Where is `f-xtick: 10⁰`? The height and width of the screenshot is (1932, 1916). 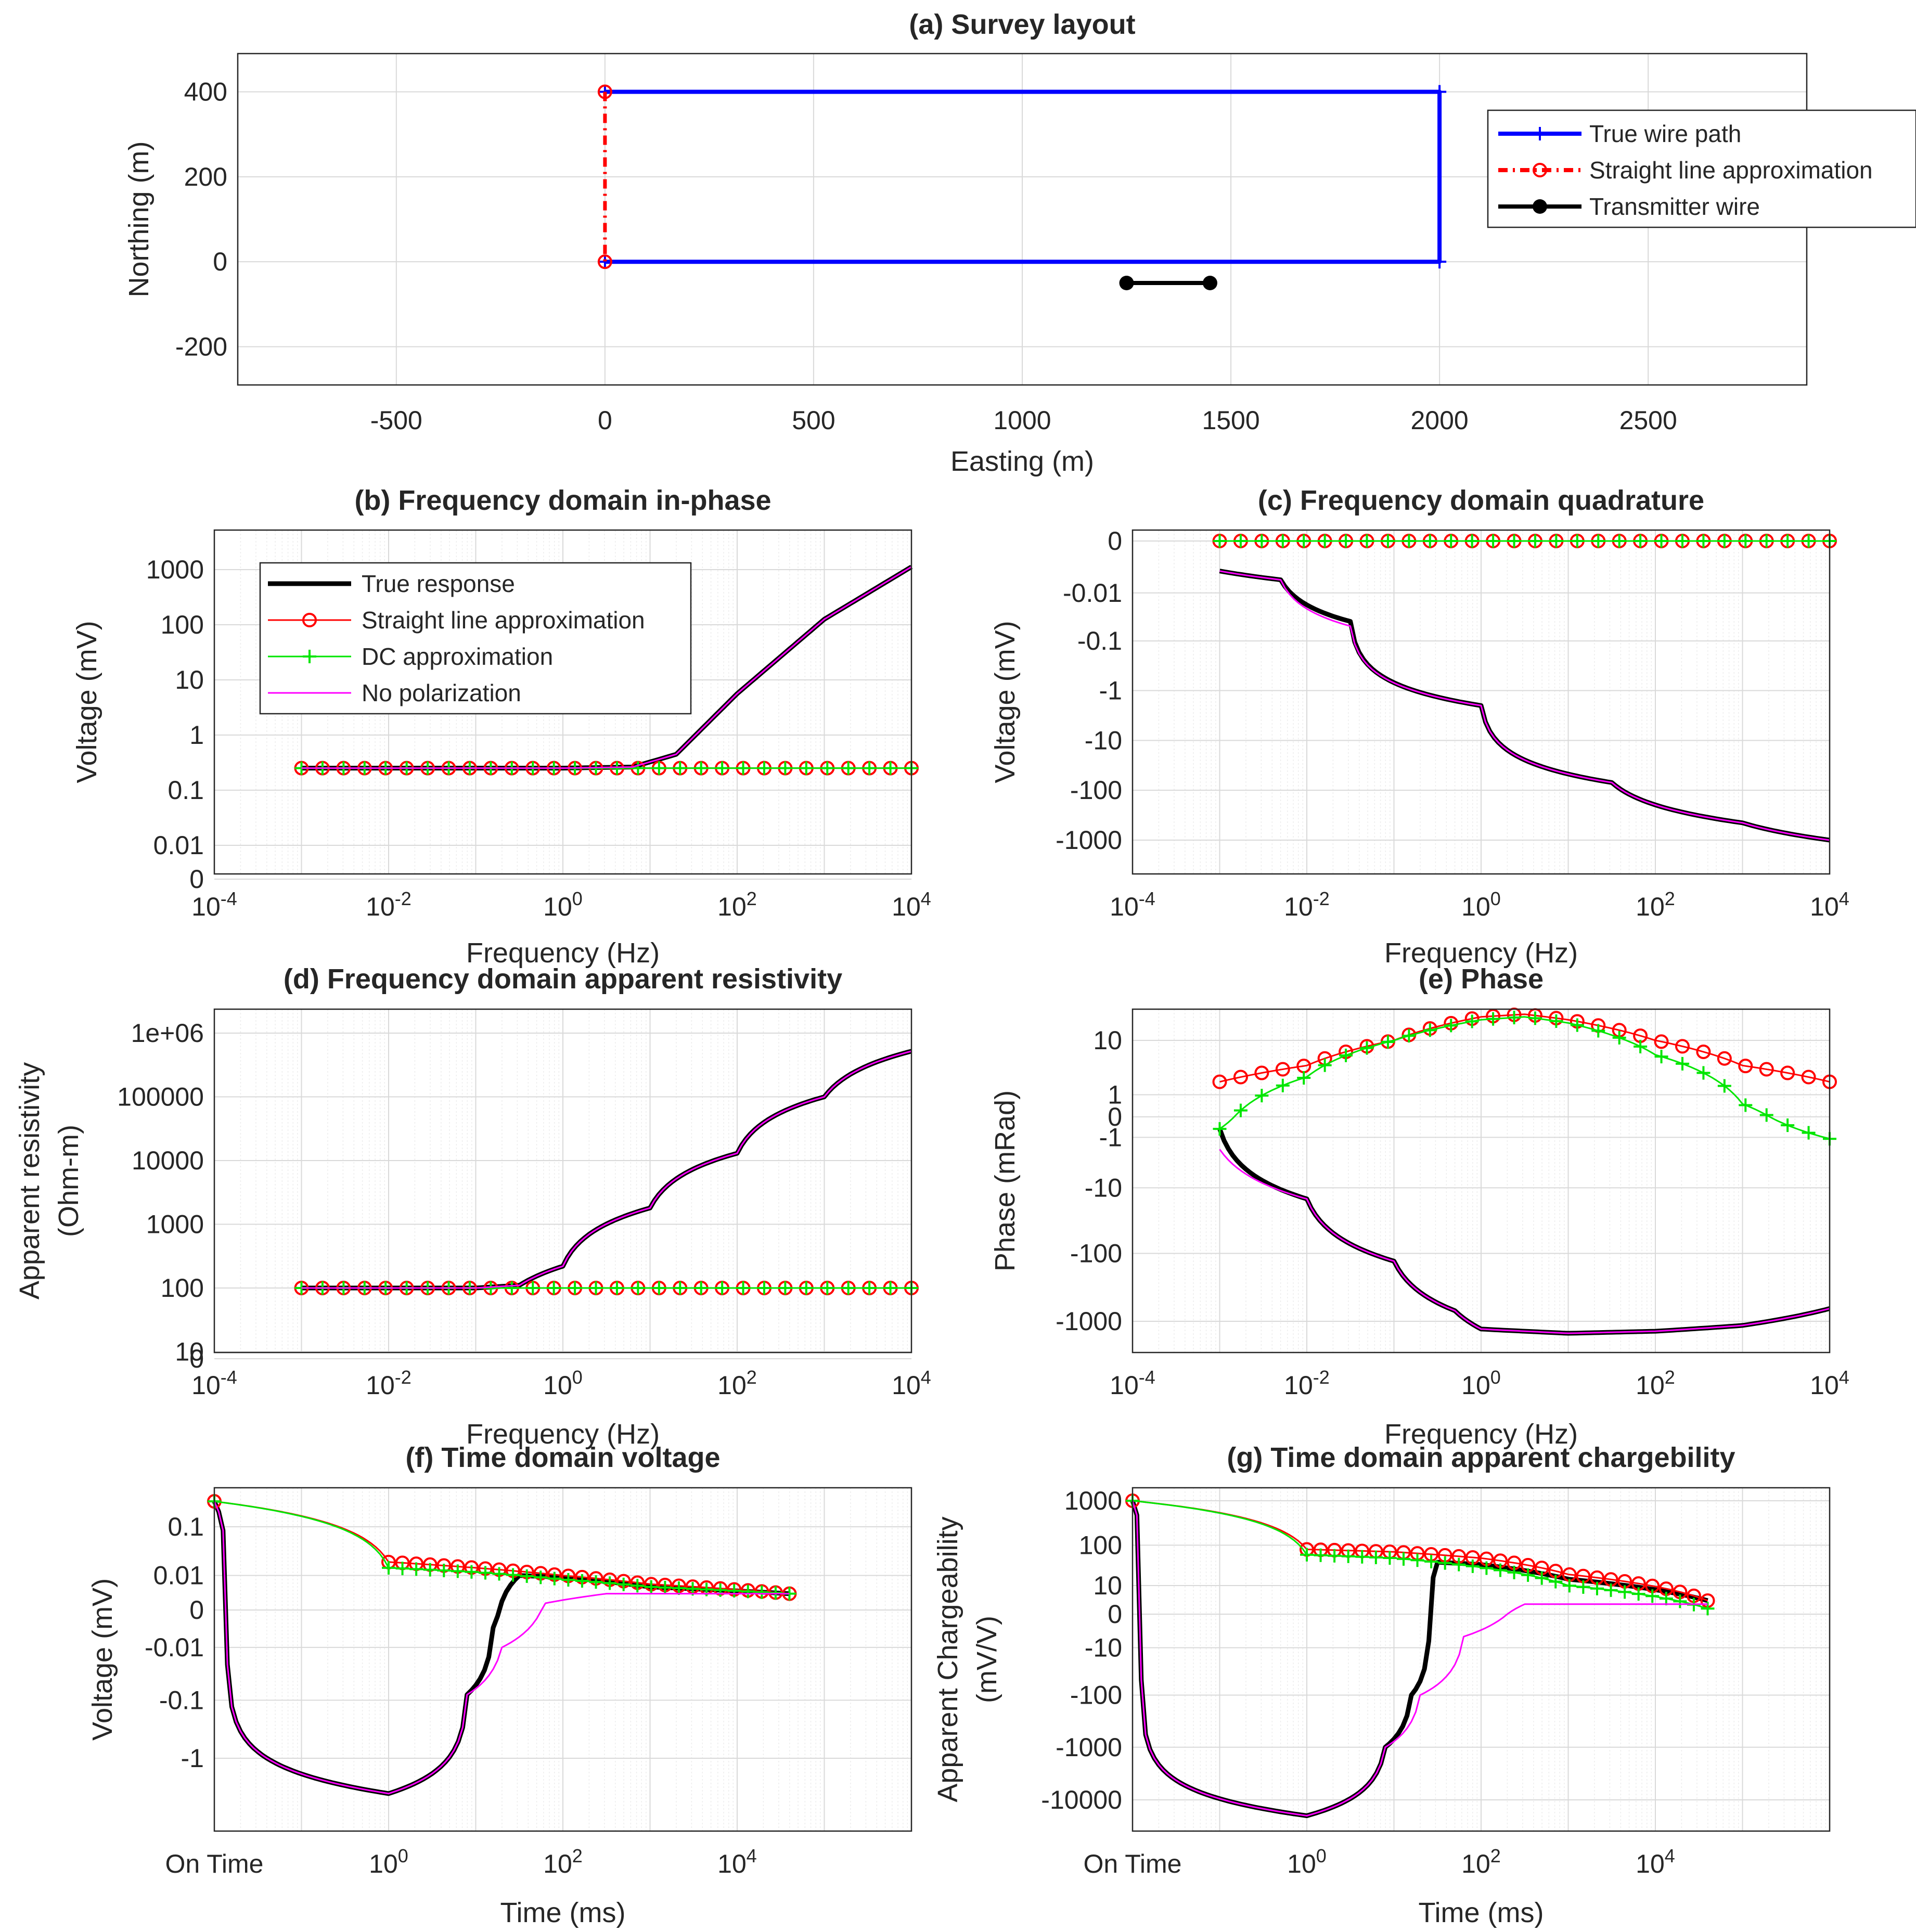
f-xtick: 10⁰ is located at coordinates (389, 1861).